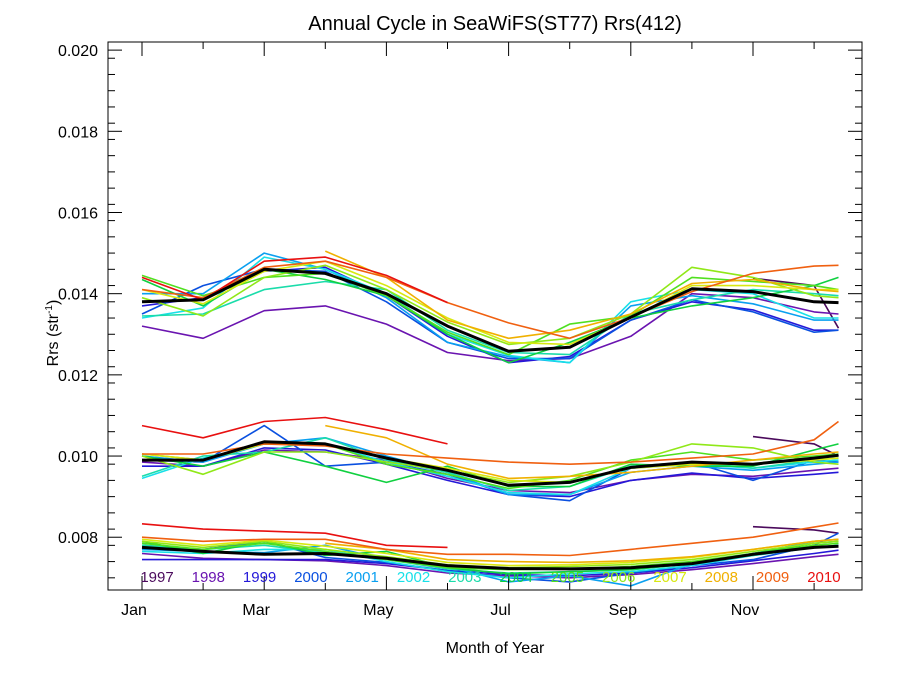  I want to click on series-line-2001, so click(490, 308).